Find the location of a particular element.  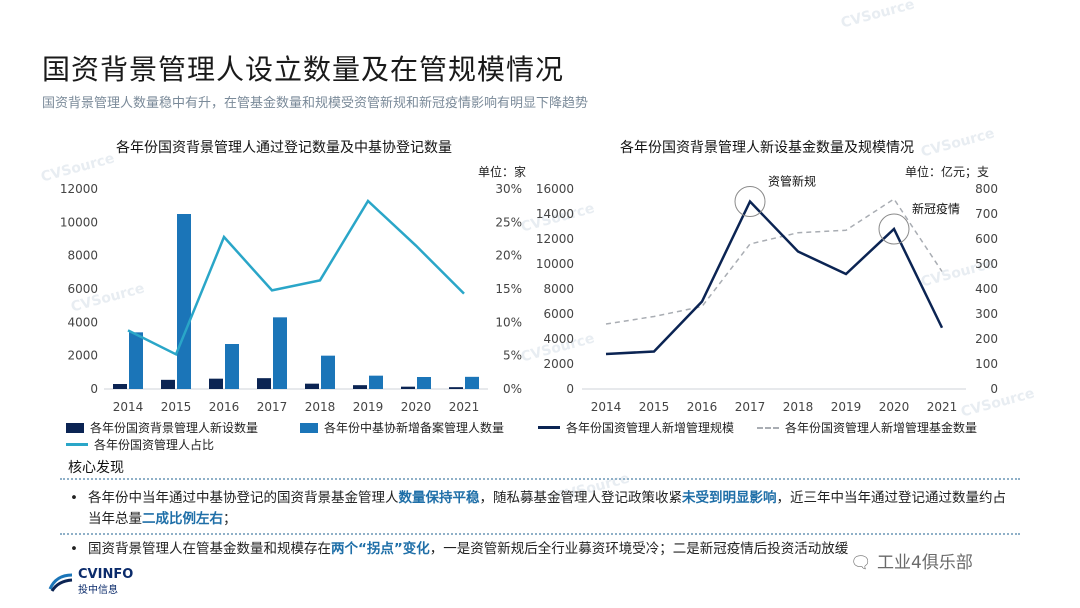

y-right-tick-label: 20% is located at coordinates (508, 256).